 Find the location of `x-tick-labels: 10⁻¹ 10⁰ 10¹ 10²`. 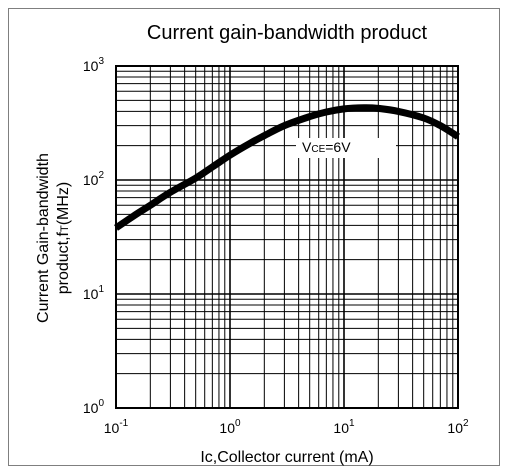

x-tick-labels: 10⁻¹ 10⁰ 10¹ 10² is located at coordinates (286, 427).